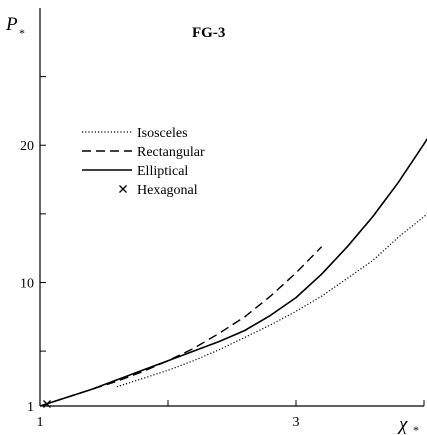  What do you see at coordinates (416, 429) in the screenshot?
I see `x-axis-subscript: *` at bounding box center [416, 429].